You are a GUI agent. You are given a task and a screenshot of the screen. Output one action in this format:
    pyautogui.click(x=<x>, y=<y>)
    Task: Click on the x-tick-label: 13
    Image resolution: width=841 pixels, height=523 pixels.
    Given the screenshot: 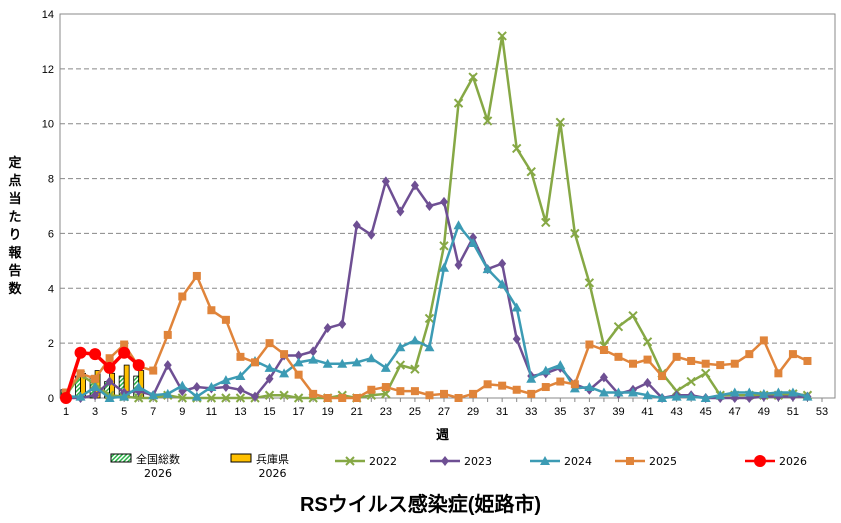 What is the action you would take?
    pyautogui.click(x=240, y=412)
    